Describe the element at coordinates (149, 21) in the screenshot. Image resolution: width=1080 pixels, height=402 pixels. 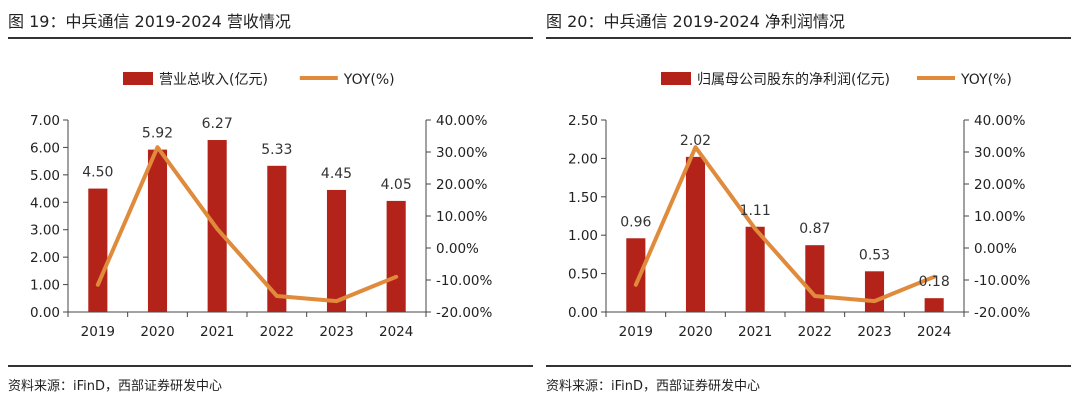
I see `chart-title: 图 19：中兵通信 2019-2024 营收情况` at that location.